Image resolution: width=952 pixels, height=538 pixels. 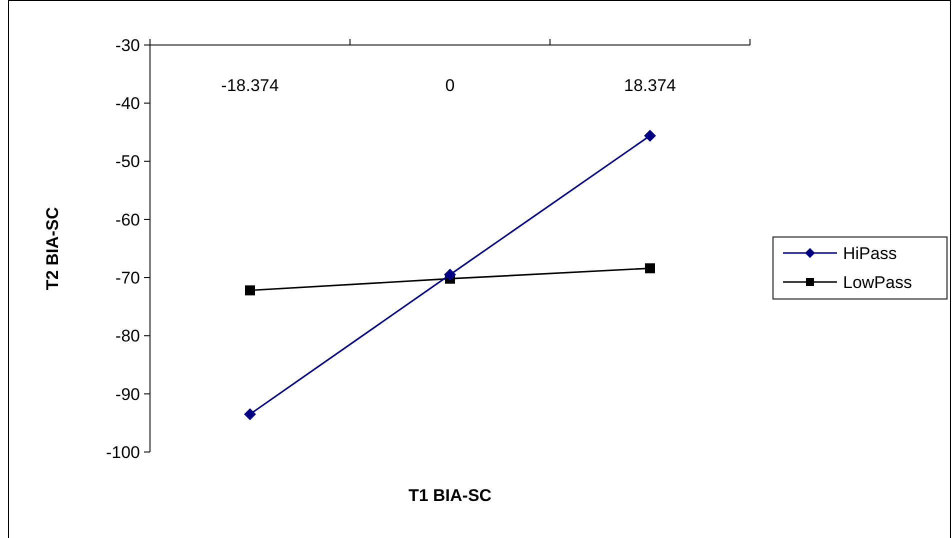 What do you see at coordinates (127, 45) in the screenshot?
I see `y-tick-label: -30` at bounding box center [127, 45].